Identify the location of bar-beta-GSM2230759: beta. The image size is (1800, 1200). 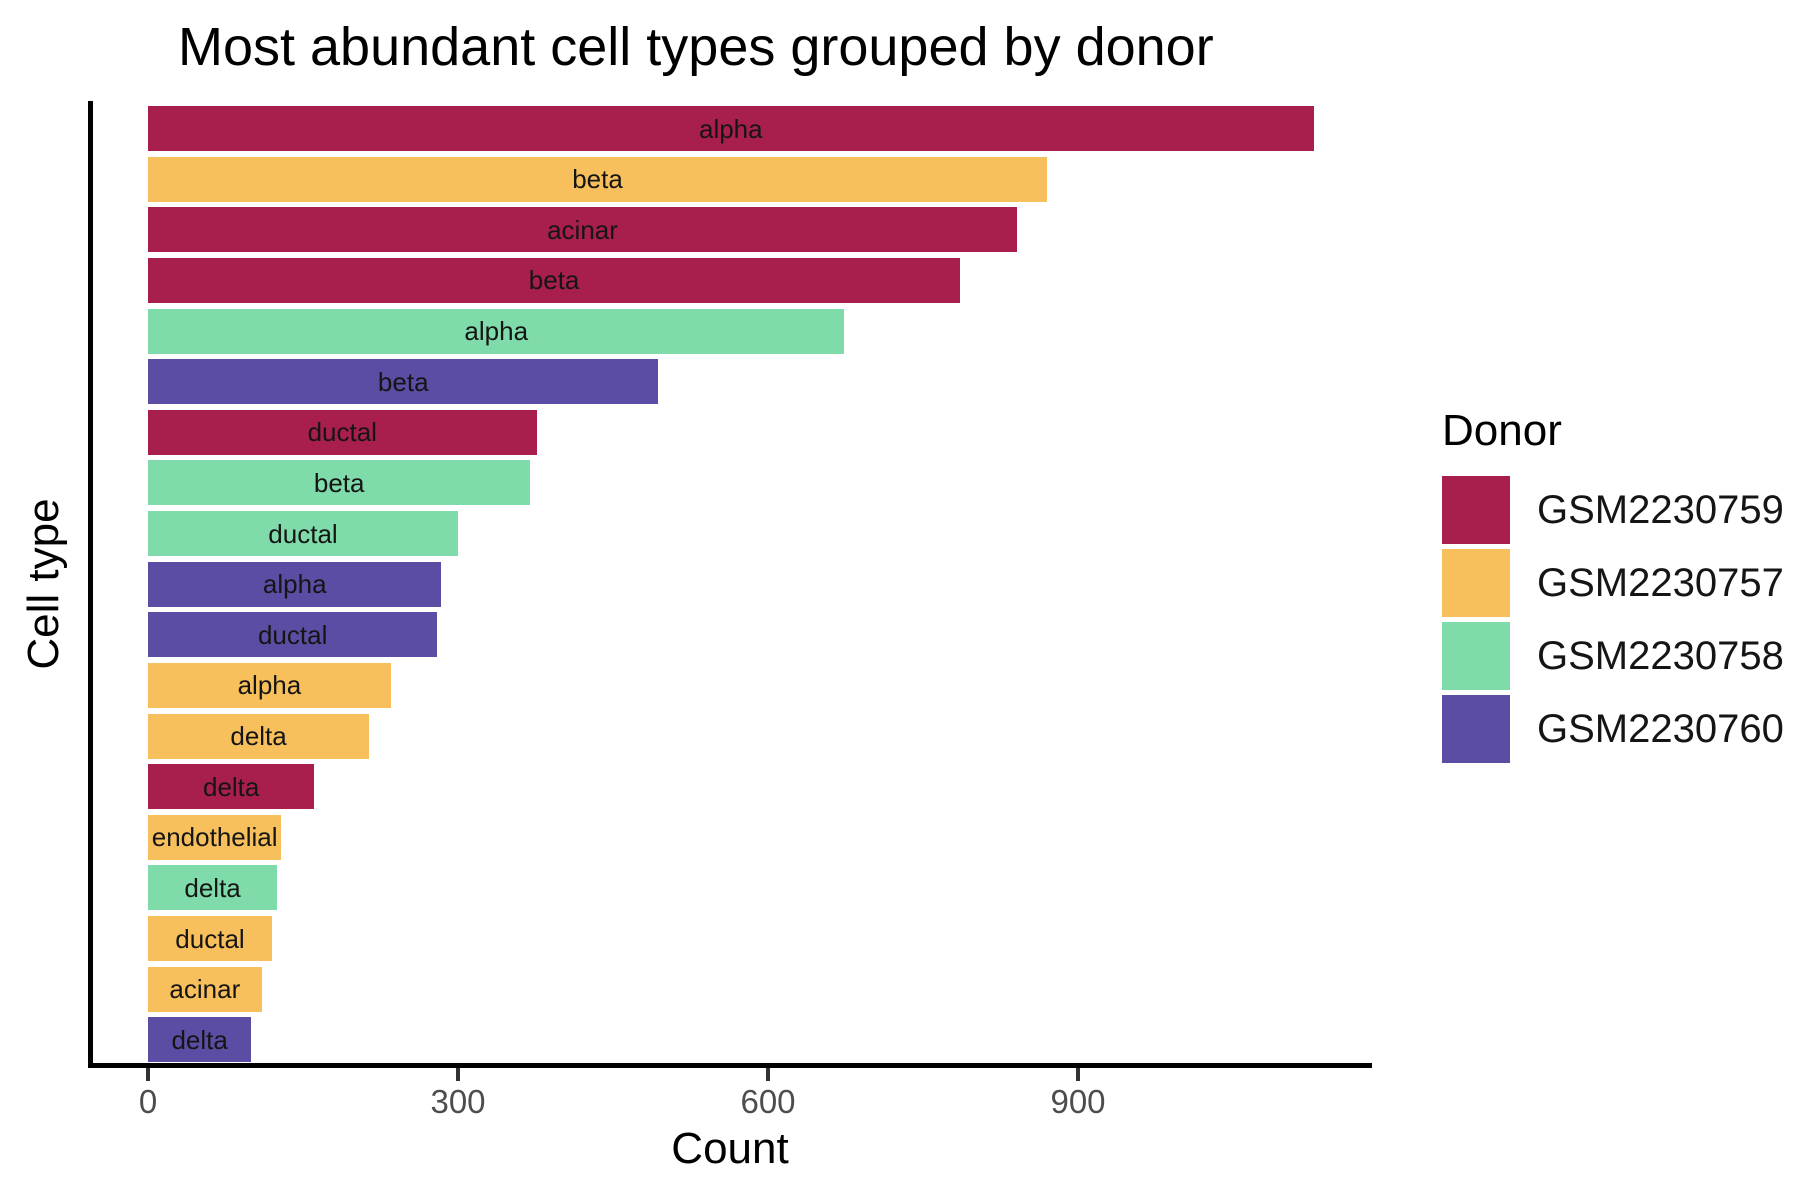
(554, 280).